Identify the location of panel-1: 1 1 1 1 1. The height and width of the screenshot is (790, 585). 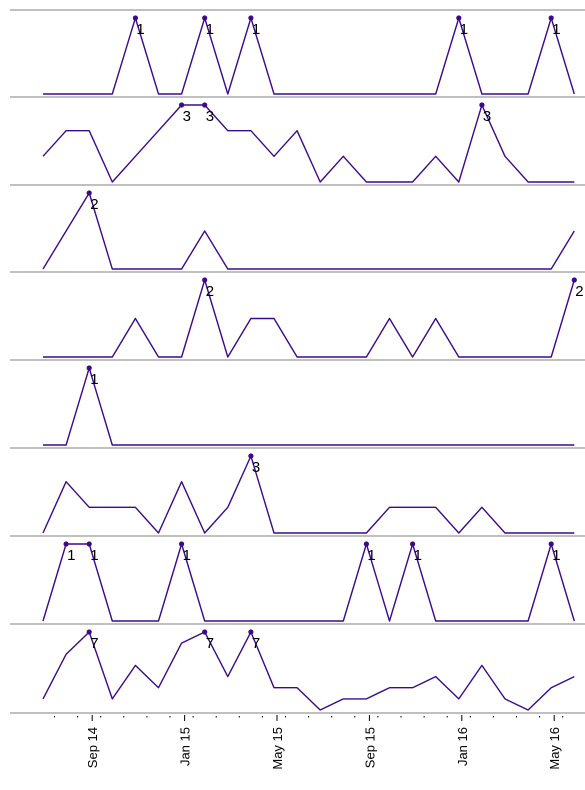
(309, 55).